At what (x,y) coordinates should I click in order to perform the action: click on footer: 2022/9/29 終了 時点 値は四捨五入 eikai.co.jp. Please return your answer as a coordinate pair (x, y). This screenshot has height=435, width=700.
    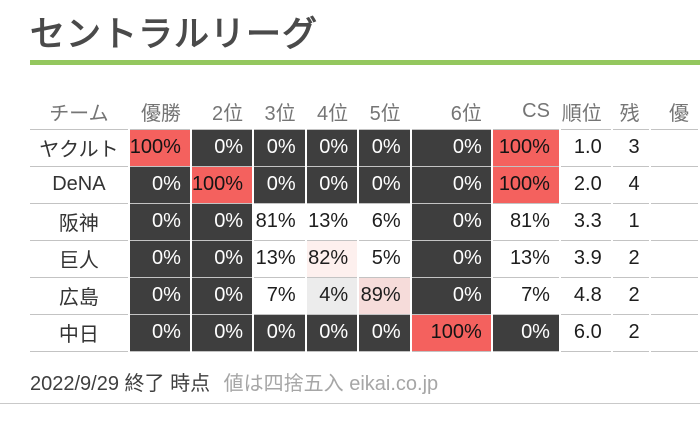
    Looking at the image, I should click on (365, 381).